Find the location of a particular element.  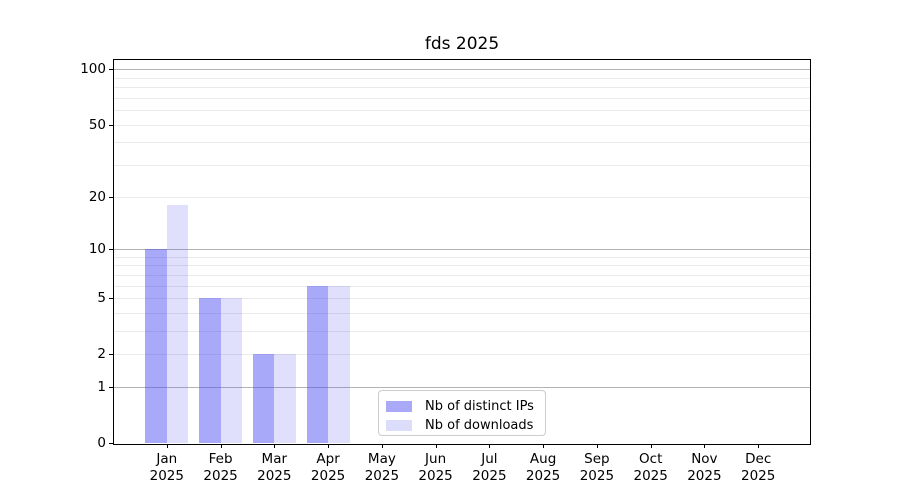

bar-apr-distinct-ips is located at coordinates (317, 364).